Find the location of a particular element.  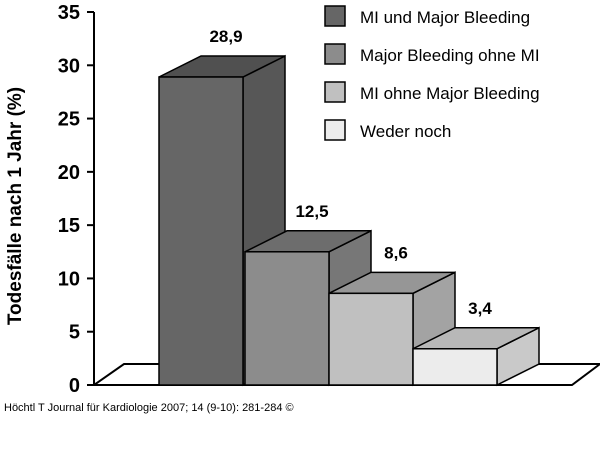

data-label: 3,4 is located at coordinates (480, 308).